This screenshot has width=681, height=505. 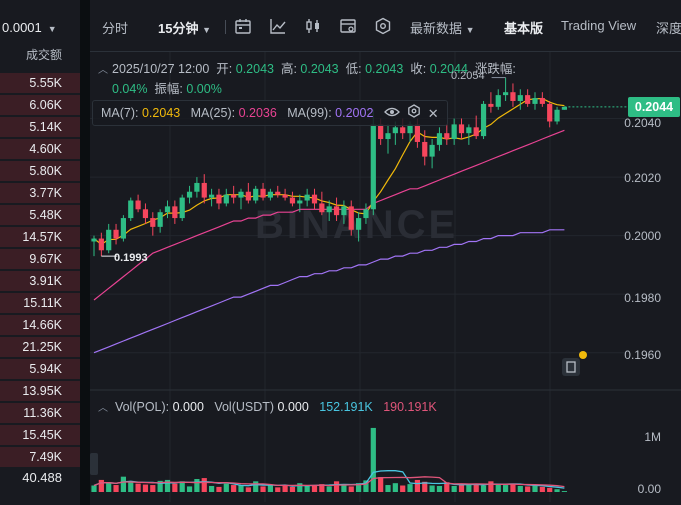 I want to click on orderbook-row: 15.11K, so click(x=40, y=303).